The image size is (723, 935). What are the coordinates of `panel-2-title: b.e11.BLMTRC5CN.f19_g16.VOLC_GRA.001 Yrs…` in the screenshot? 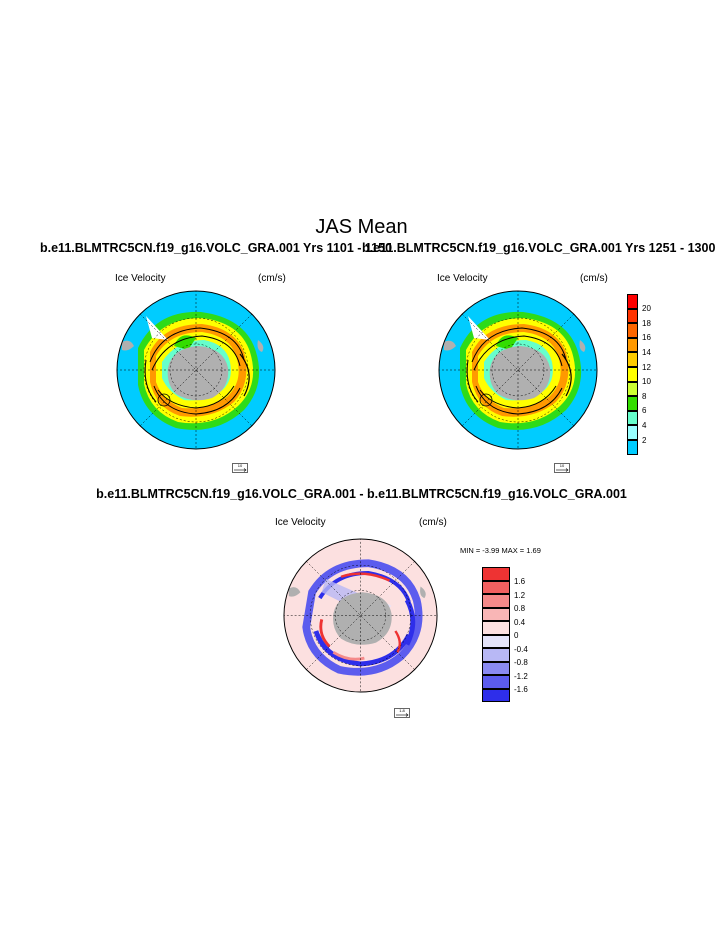 It's located at (539, 248).